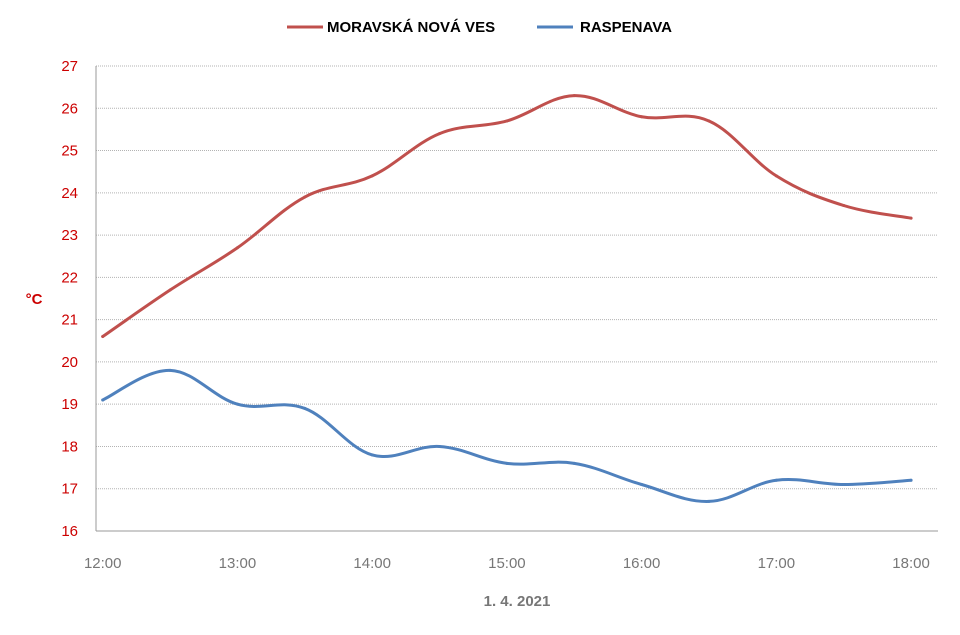  Describe the element at coordinates (69, 66) in the screenshot. I see `y-tick-label: 27` at that location.